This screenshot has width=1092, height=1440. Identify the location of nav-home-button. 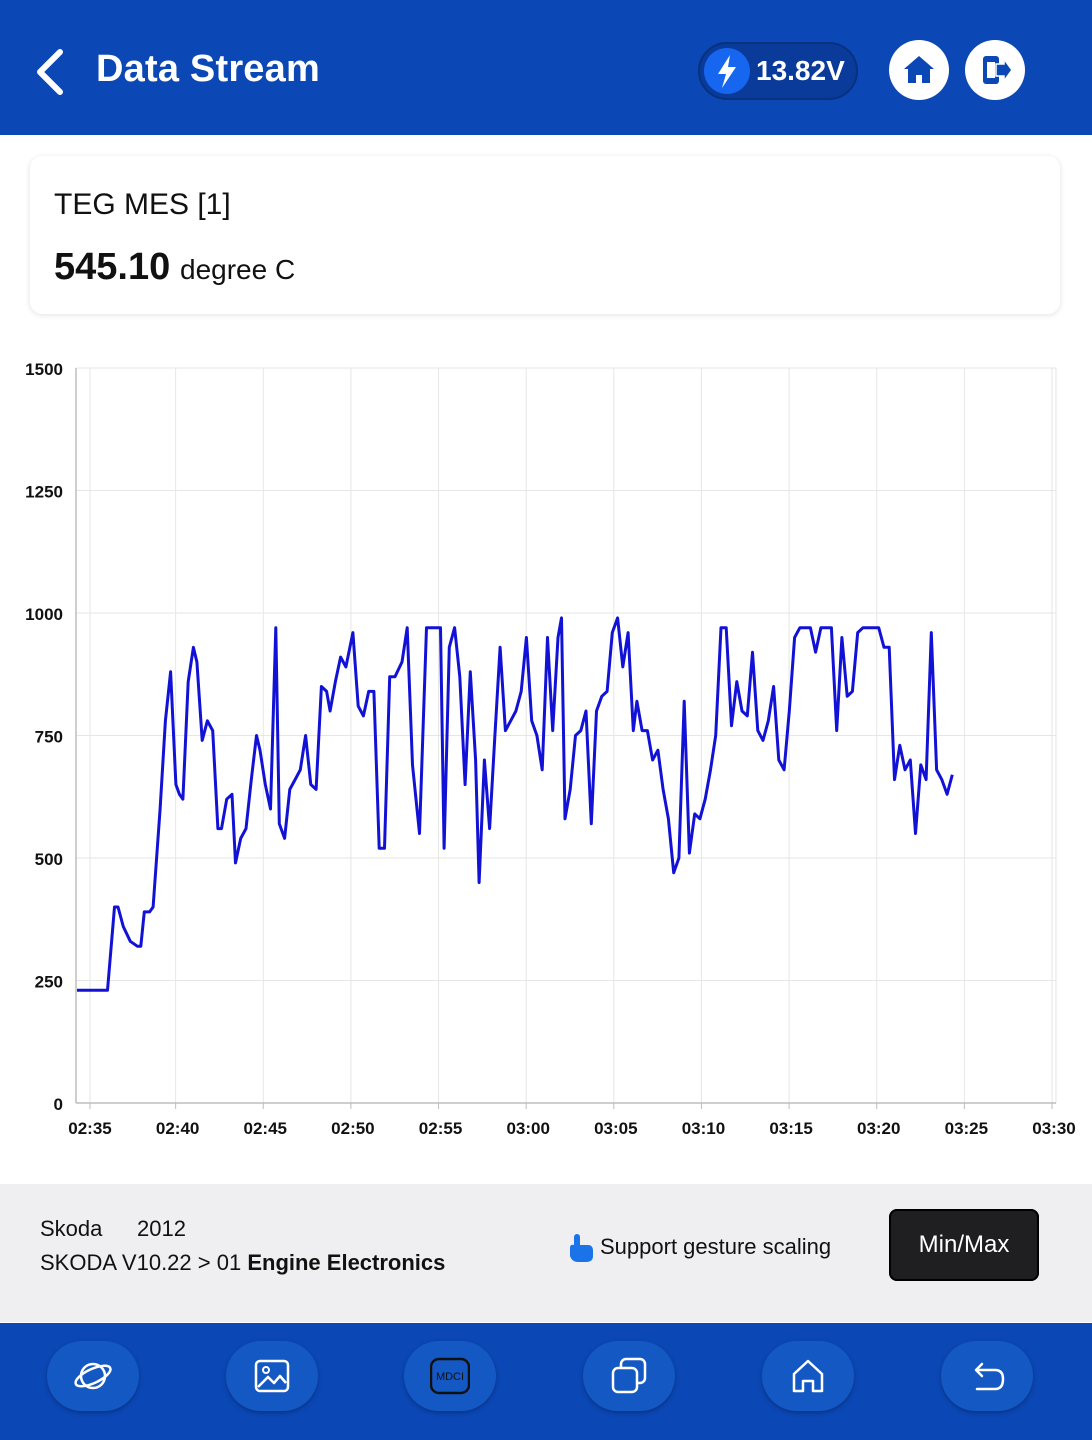
(808, 1376).